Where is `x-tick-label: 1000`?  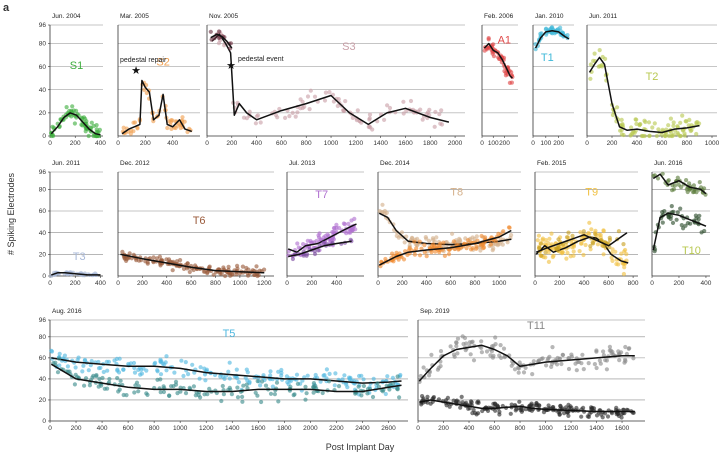
x-tick-label: 1000 is located at coordinates (331, 143).